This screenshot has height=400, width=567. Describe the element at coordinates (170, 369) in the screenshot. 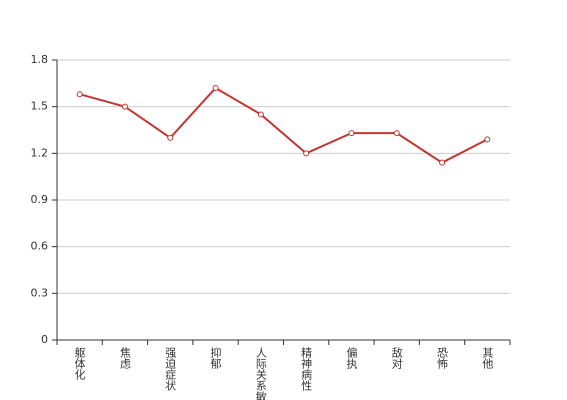

I see `x-tick-label: 强迫症状` at that location.